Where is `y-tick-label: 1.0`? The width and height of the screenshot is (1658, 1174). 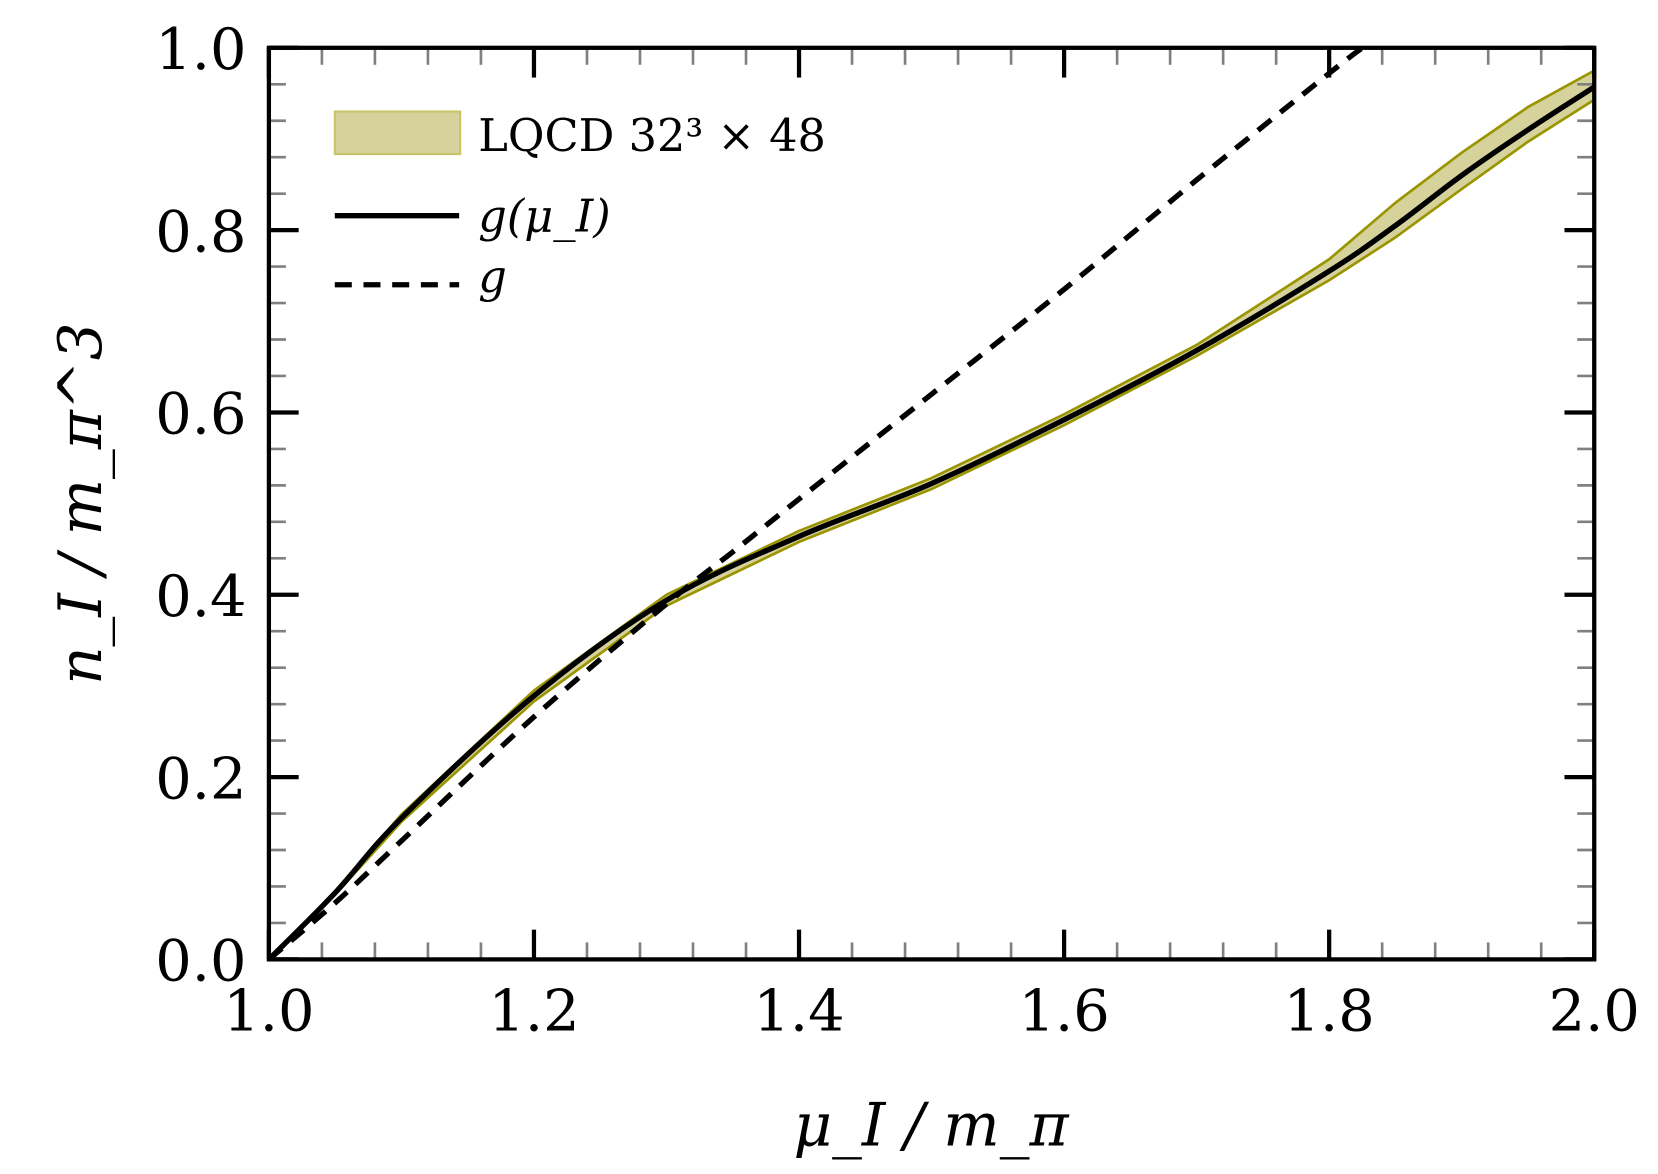 y-tick-label: 1.0 is located at coordinates (200, 49).